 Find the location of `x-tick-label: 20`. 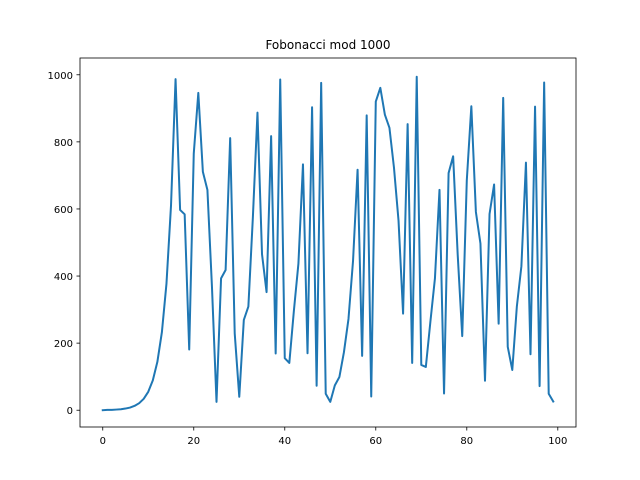

x-tick-label: 20 is located at coordinates (193, 441).